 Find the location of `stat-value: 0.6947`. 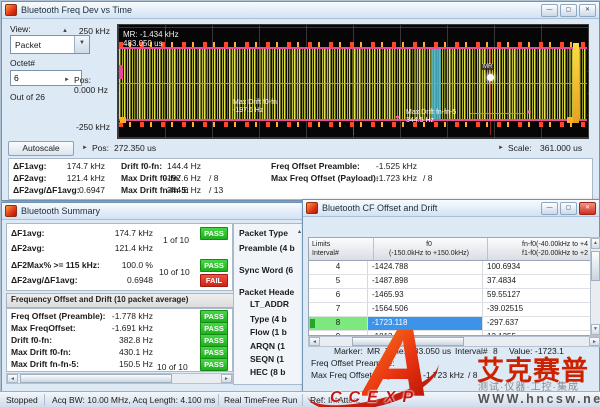

stat-value: 0.6947 is located at coordinates (92, 190).